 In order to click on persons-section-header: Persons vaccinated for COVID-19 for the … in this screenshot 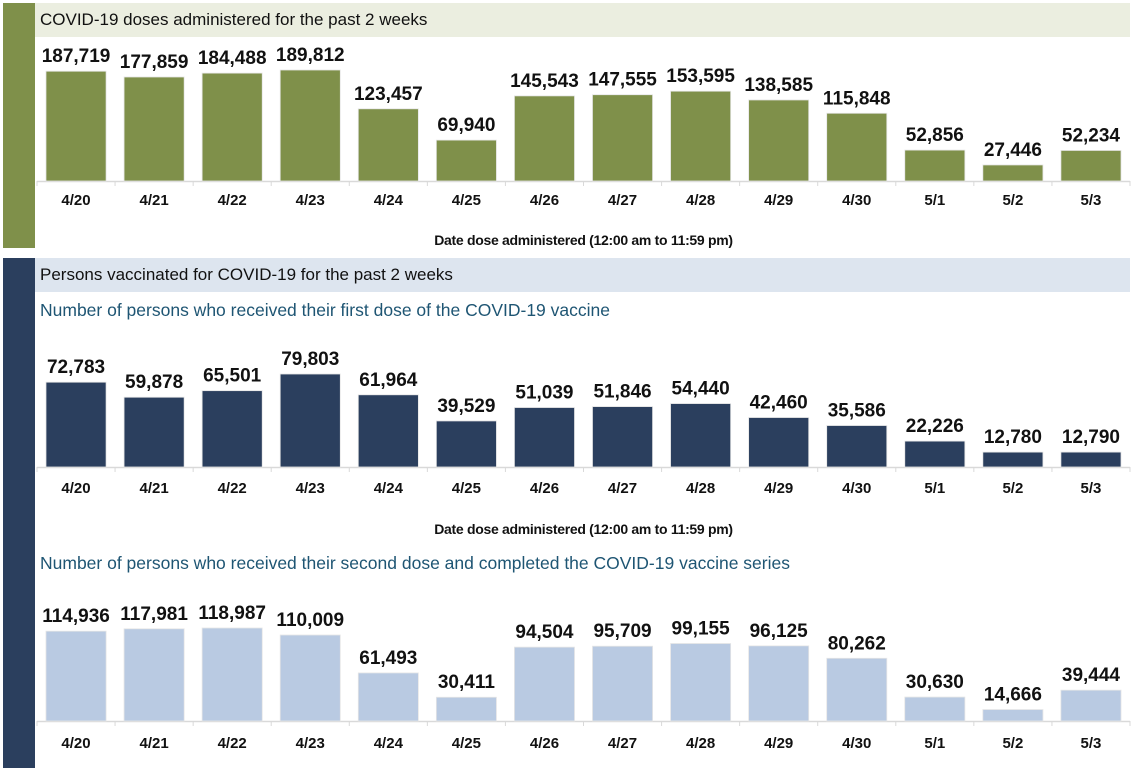, I will do `click(582, 275)`.